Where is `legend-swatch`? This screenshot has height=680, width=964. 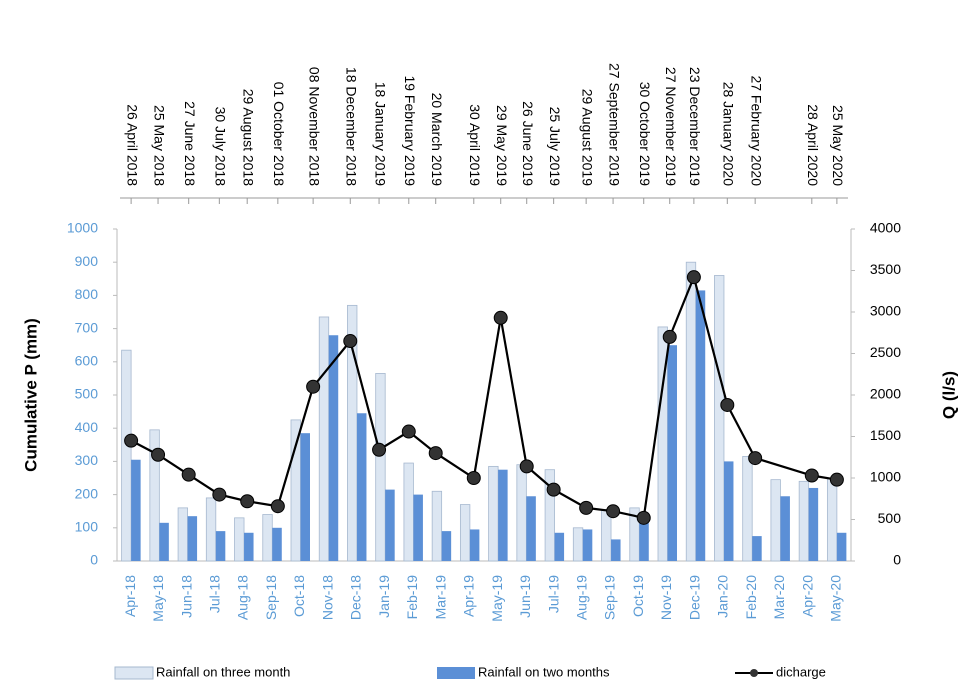
legend-swatch is located at coordinates (456, 673).